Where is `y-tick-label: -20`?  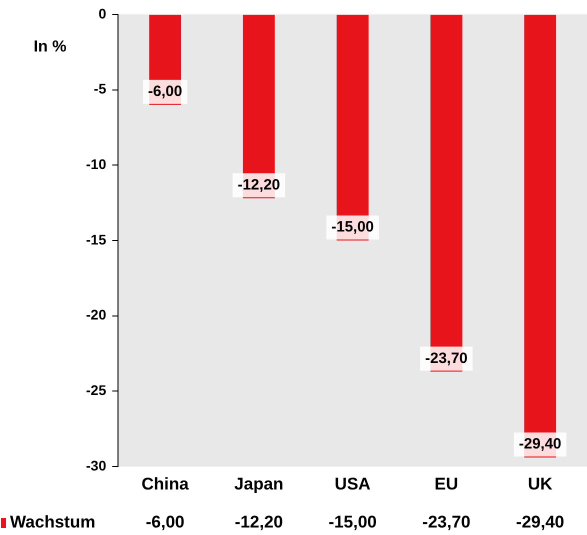 y-tick-label: -20 is located at coordinates (96, 314).